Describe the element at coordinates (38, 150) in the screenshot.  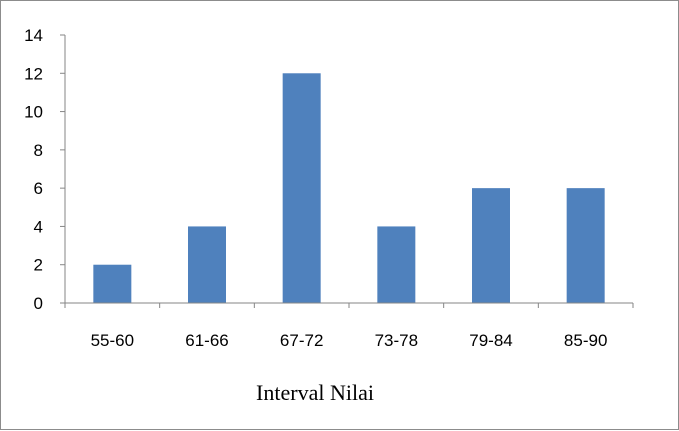
I see `y-tick-label: 8` at that location.